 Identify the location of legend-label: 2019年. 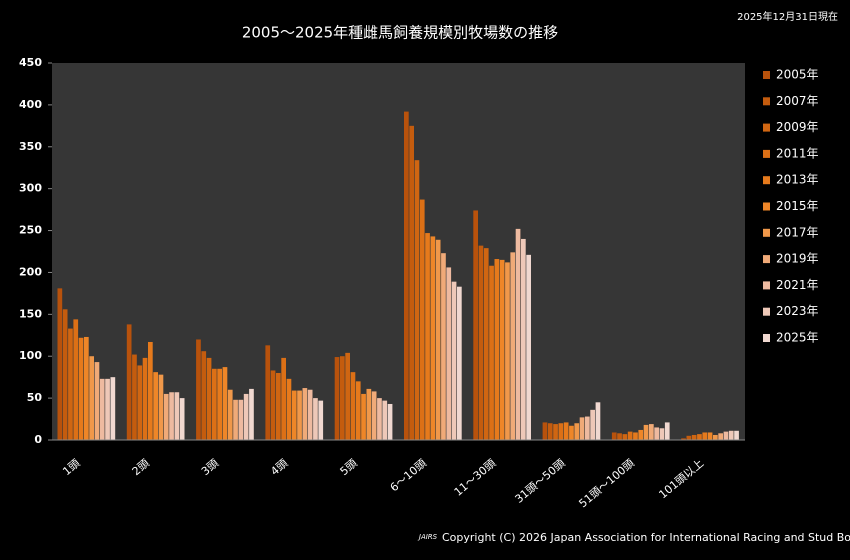
(797, 259).